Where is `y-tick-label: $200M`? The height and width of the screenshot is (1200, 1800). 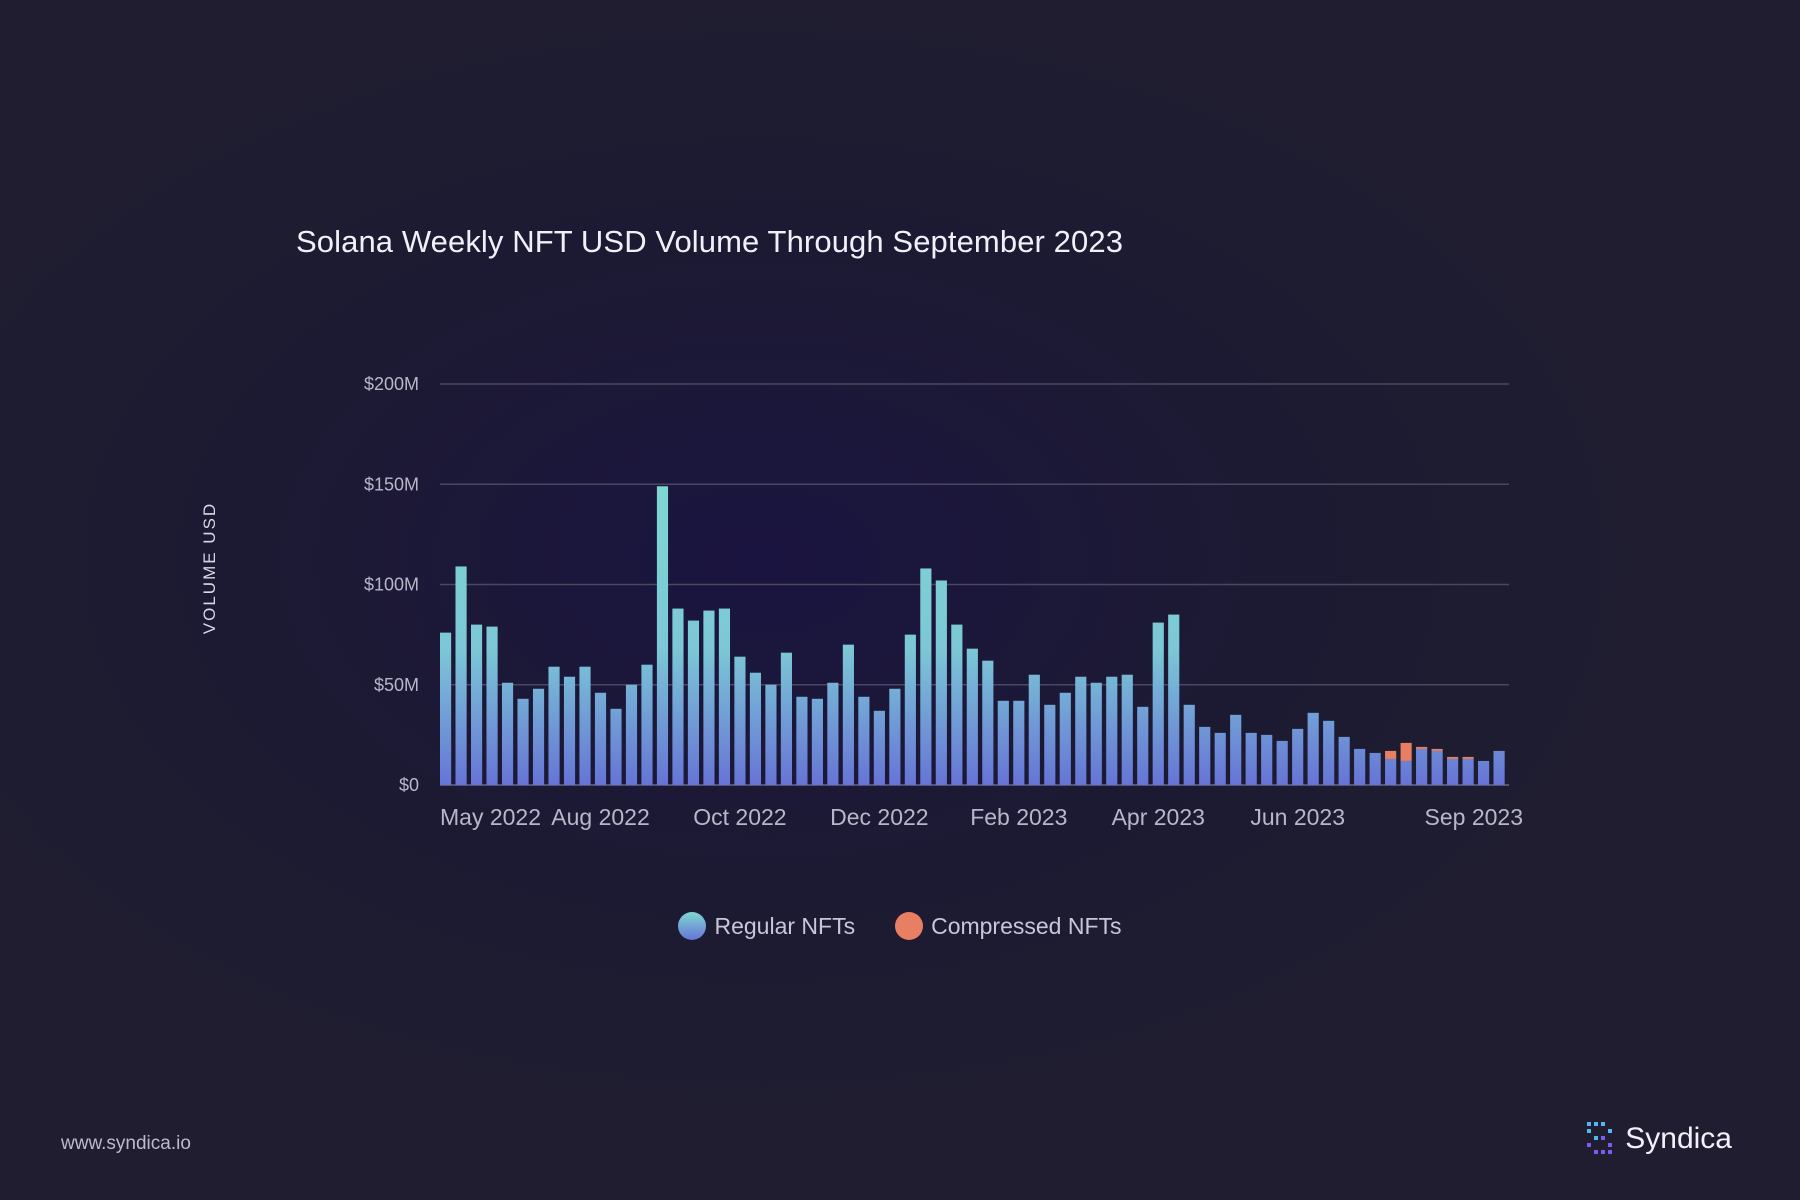
y-tick-label: $200M is located at coordinates (391, 384).